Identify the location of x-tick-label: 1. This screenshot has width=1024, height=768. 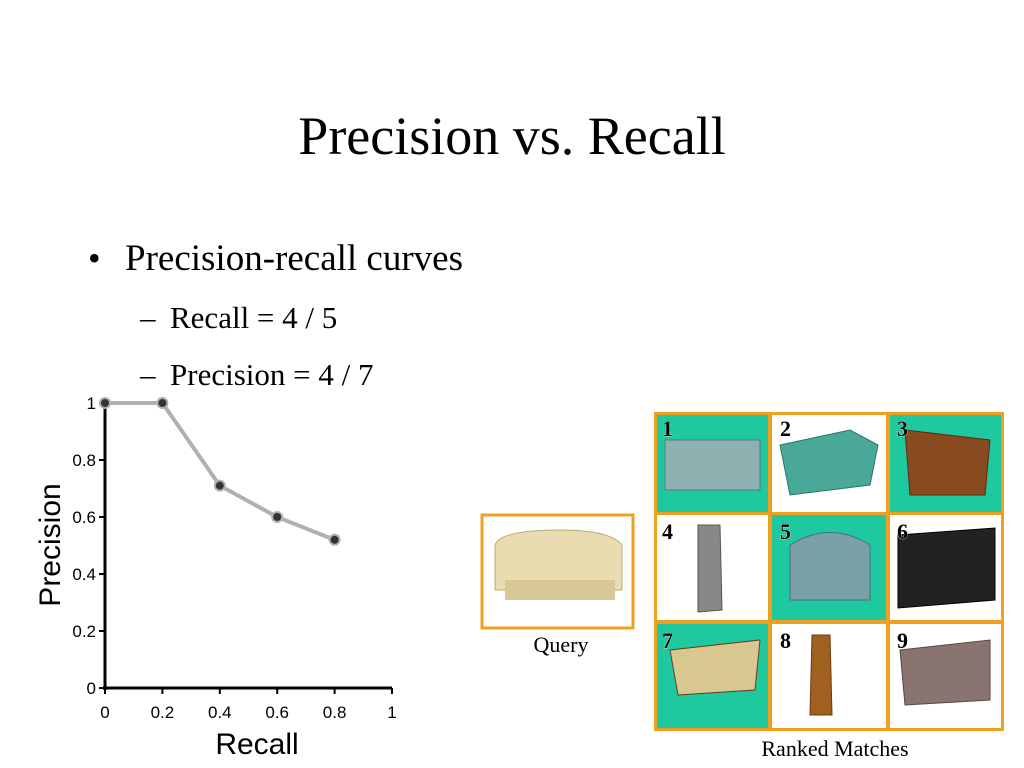
(391, 712).